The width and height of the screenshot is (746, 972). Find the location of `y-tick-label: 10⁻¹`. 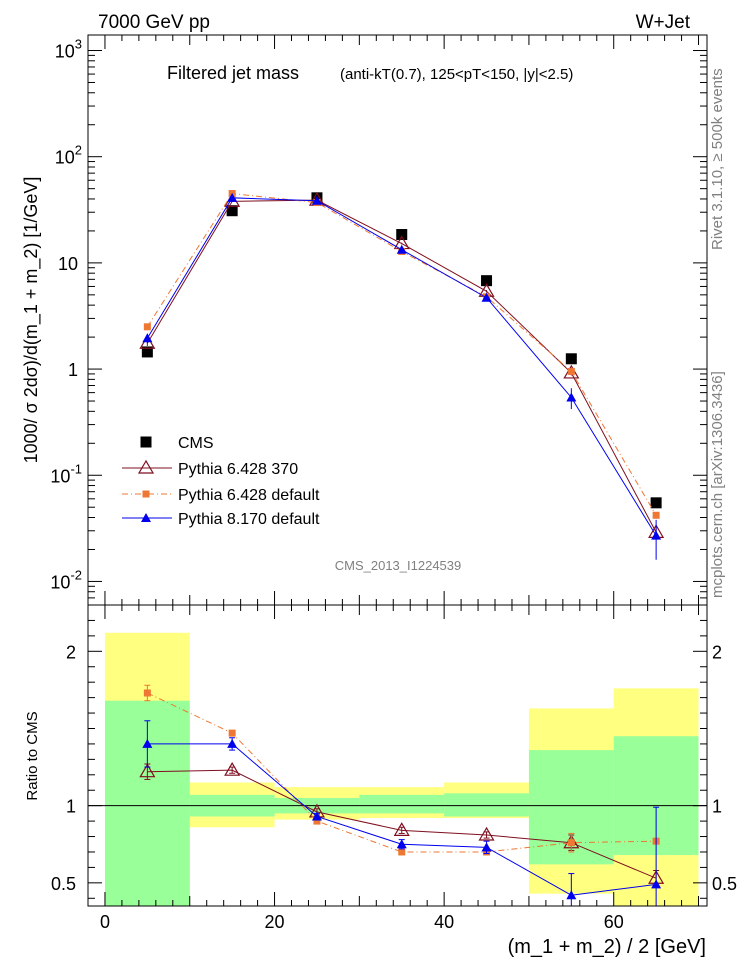

y-tick-label: 10⁻¹ is located at coordinates (66, 473).